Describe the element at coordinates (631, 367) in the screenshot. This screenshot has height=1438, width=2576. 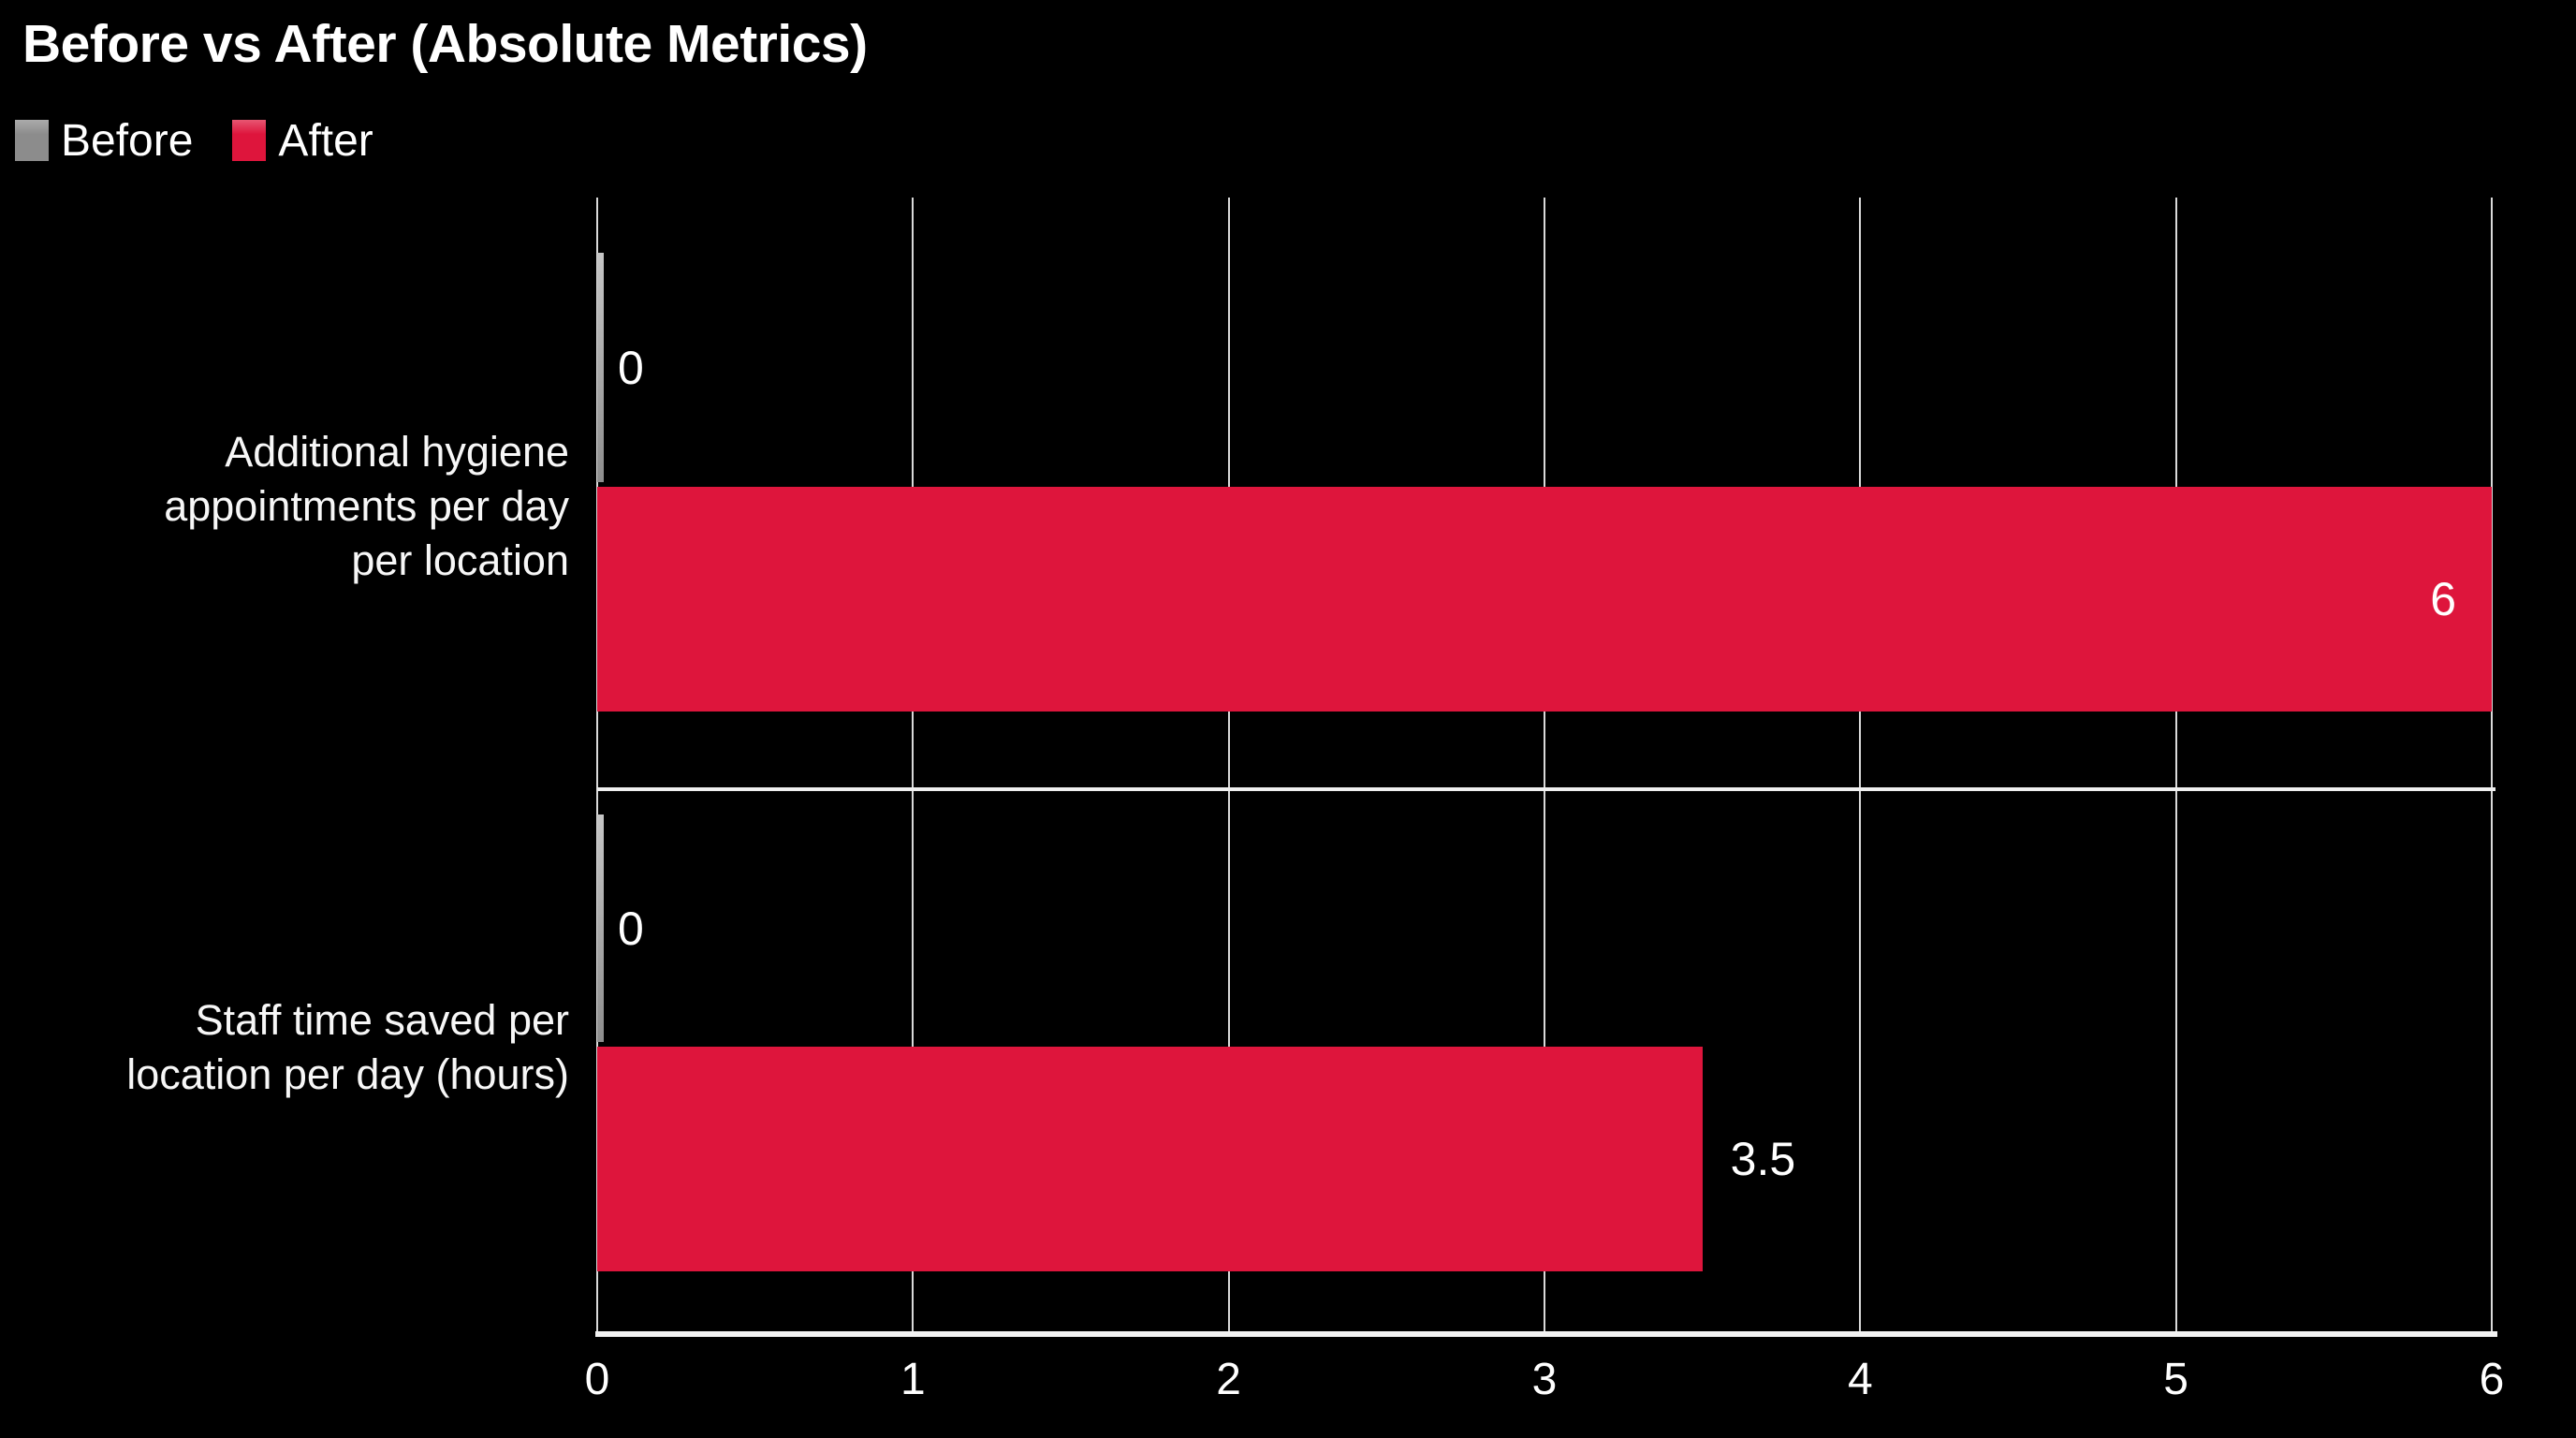
I see `value-label-before-0: 0` at that location.